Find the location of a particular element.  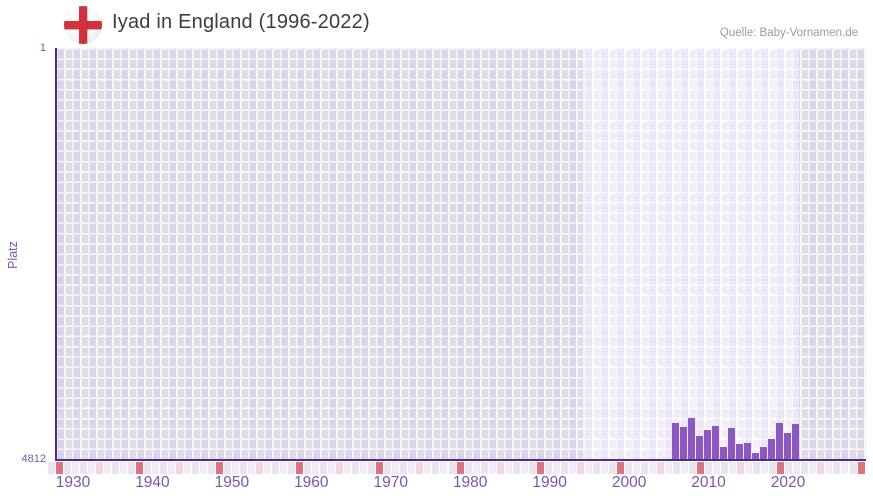

flag-cross-vertical is located at coordinates (83, 25).